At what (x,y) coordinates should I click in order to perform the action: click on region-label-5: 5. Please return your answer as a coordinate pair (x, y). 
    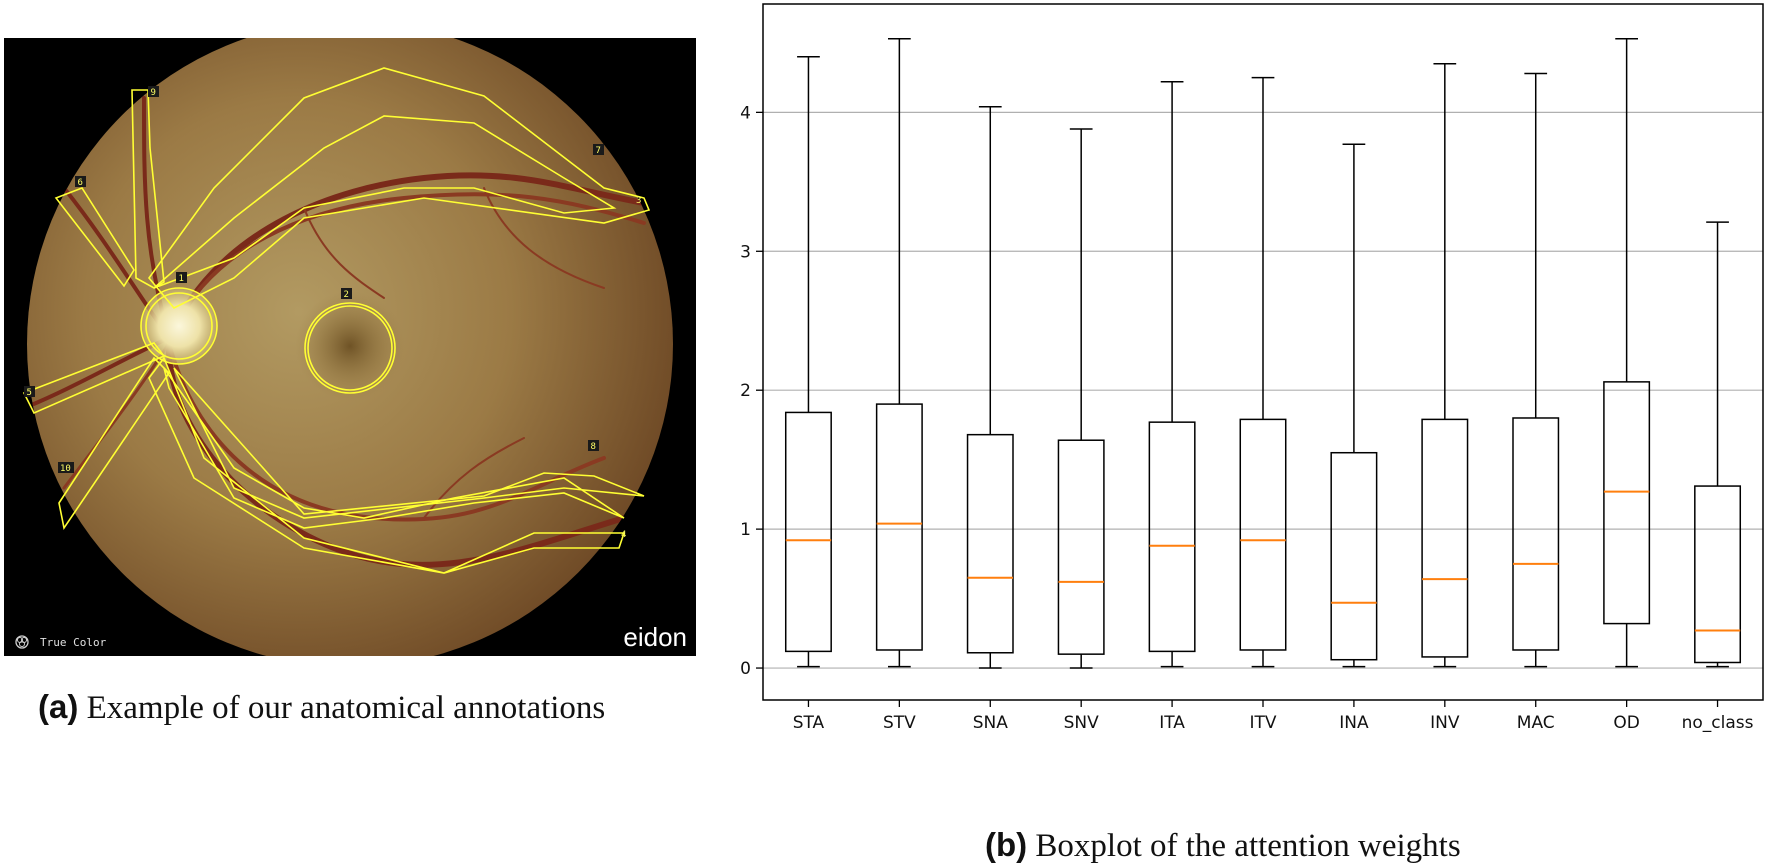
    Looking at the image, I should click on (29, 393).